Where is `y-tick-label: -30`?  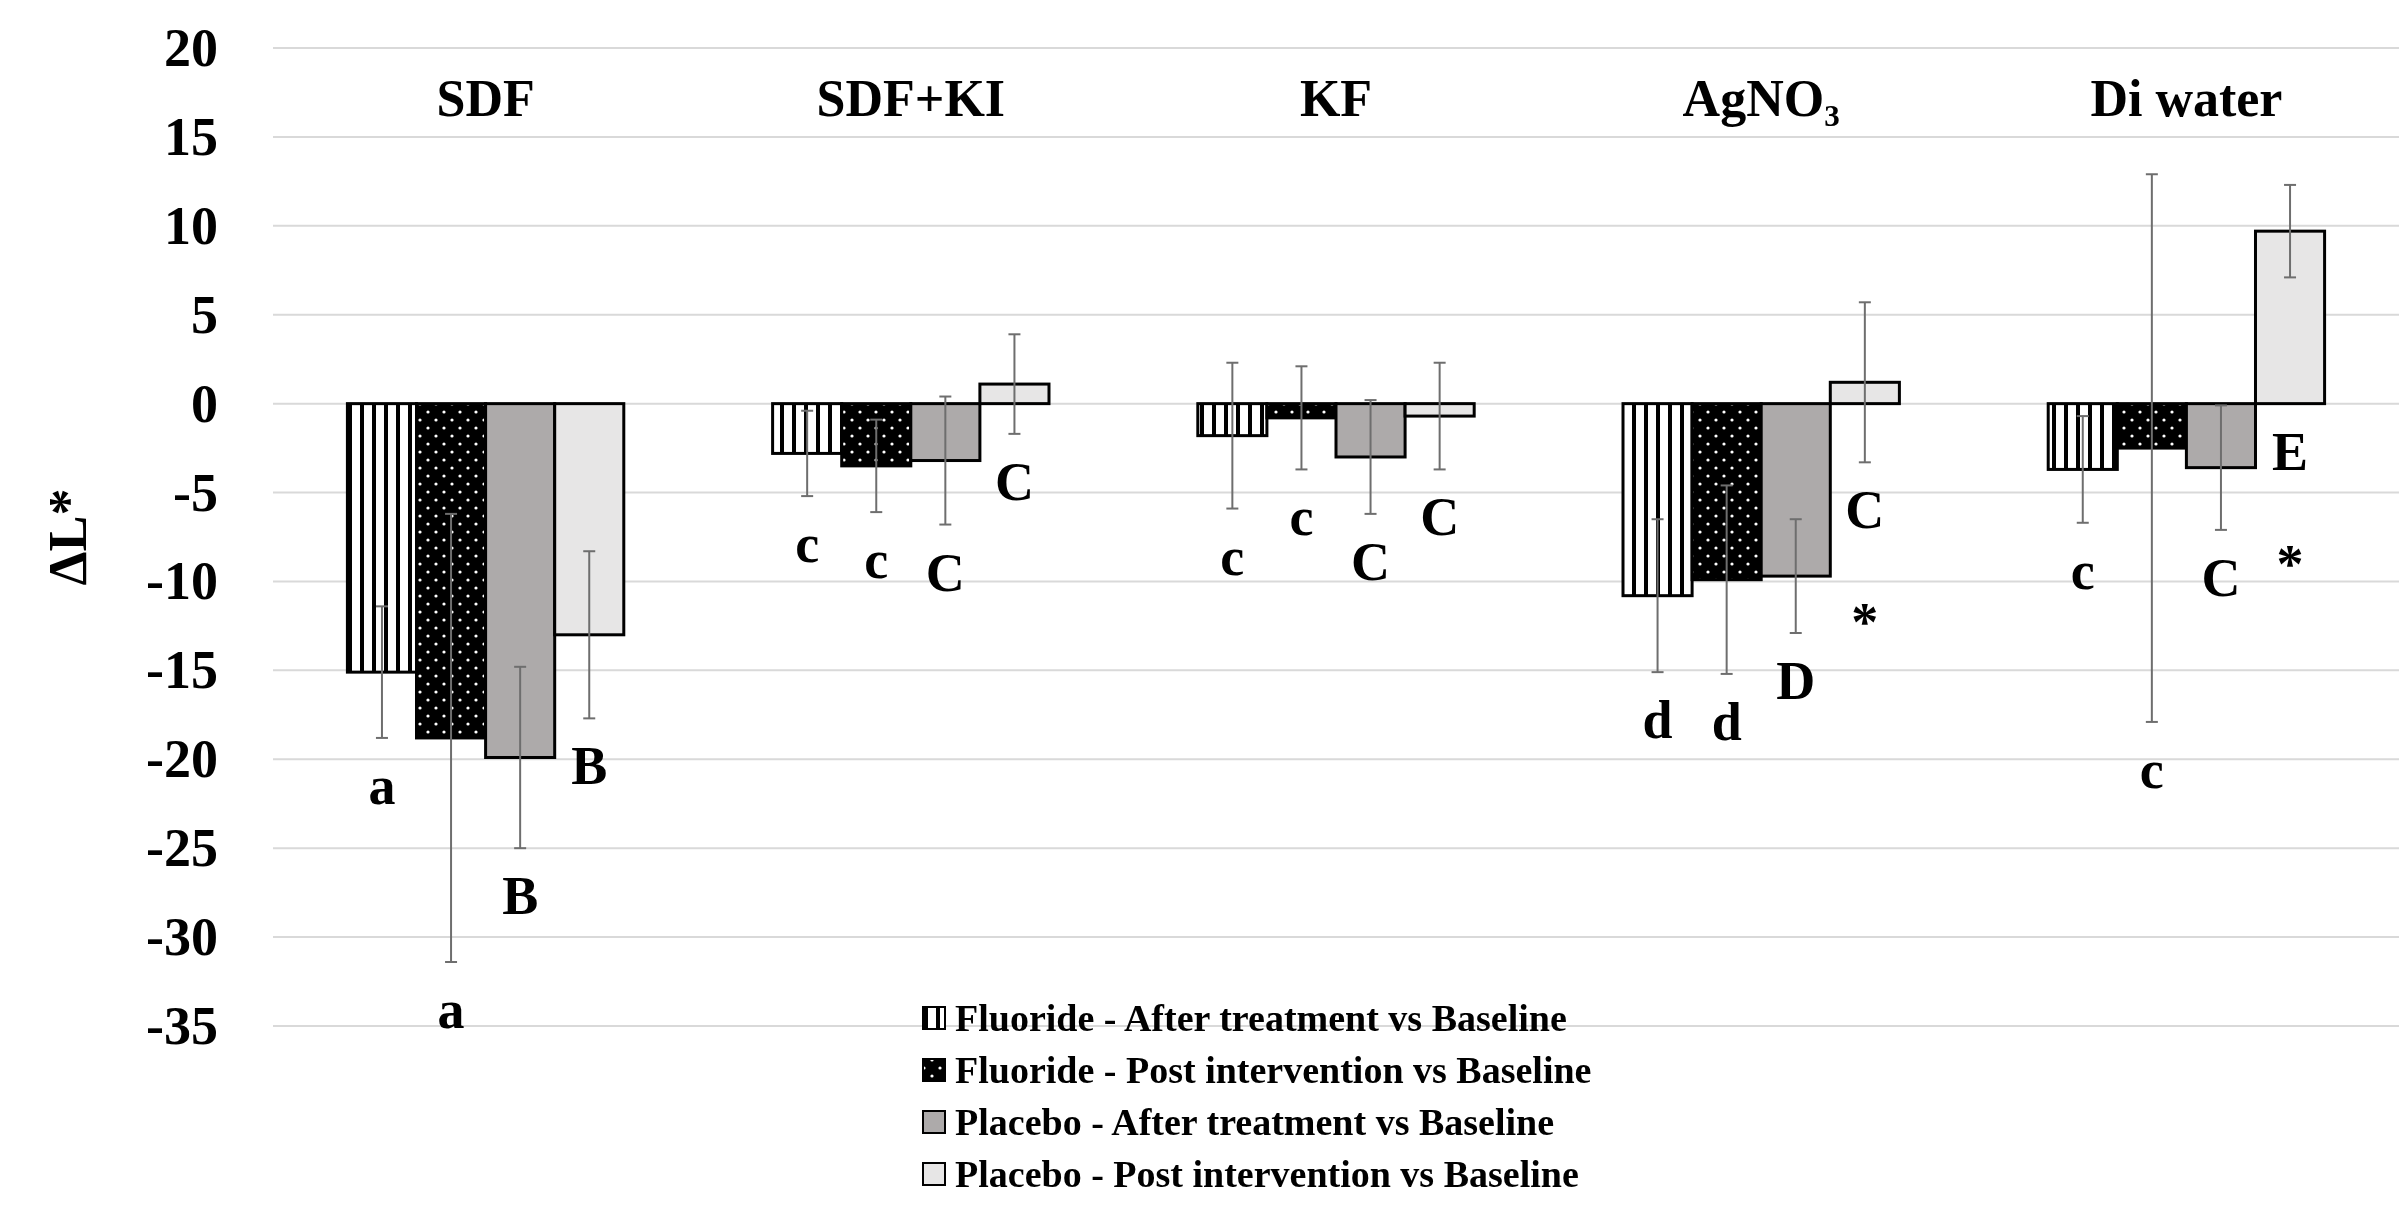 y-tick-label: -30 is located at coordinates (182, 937).